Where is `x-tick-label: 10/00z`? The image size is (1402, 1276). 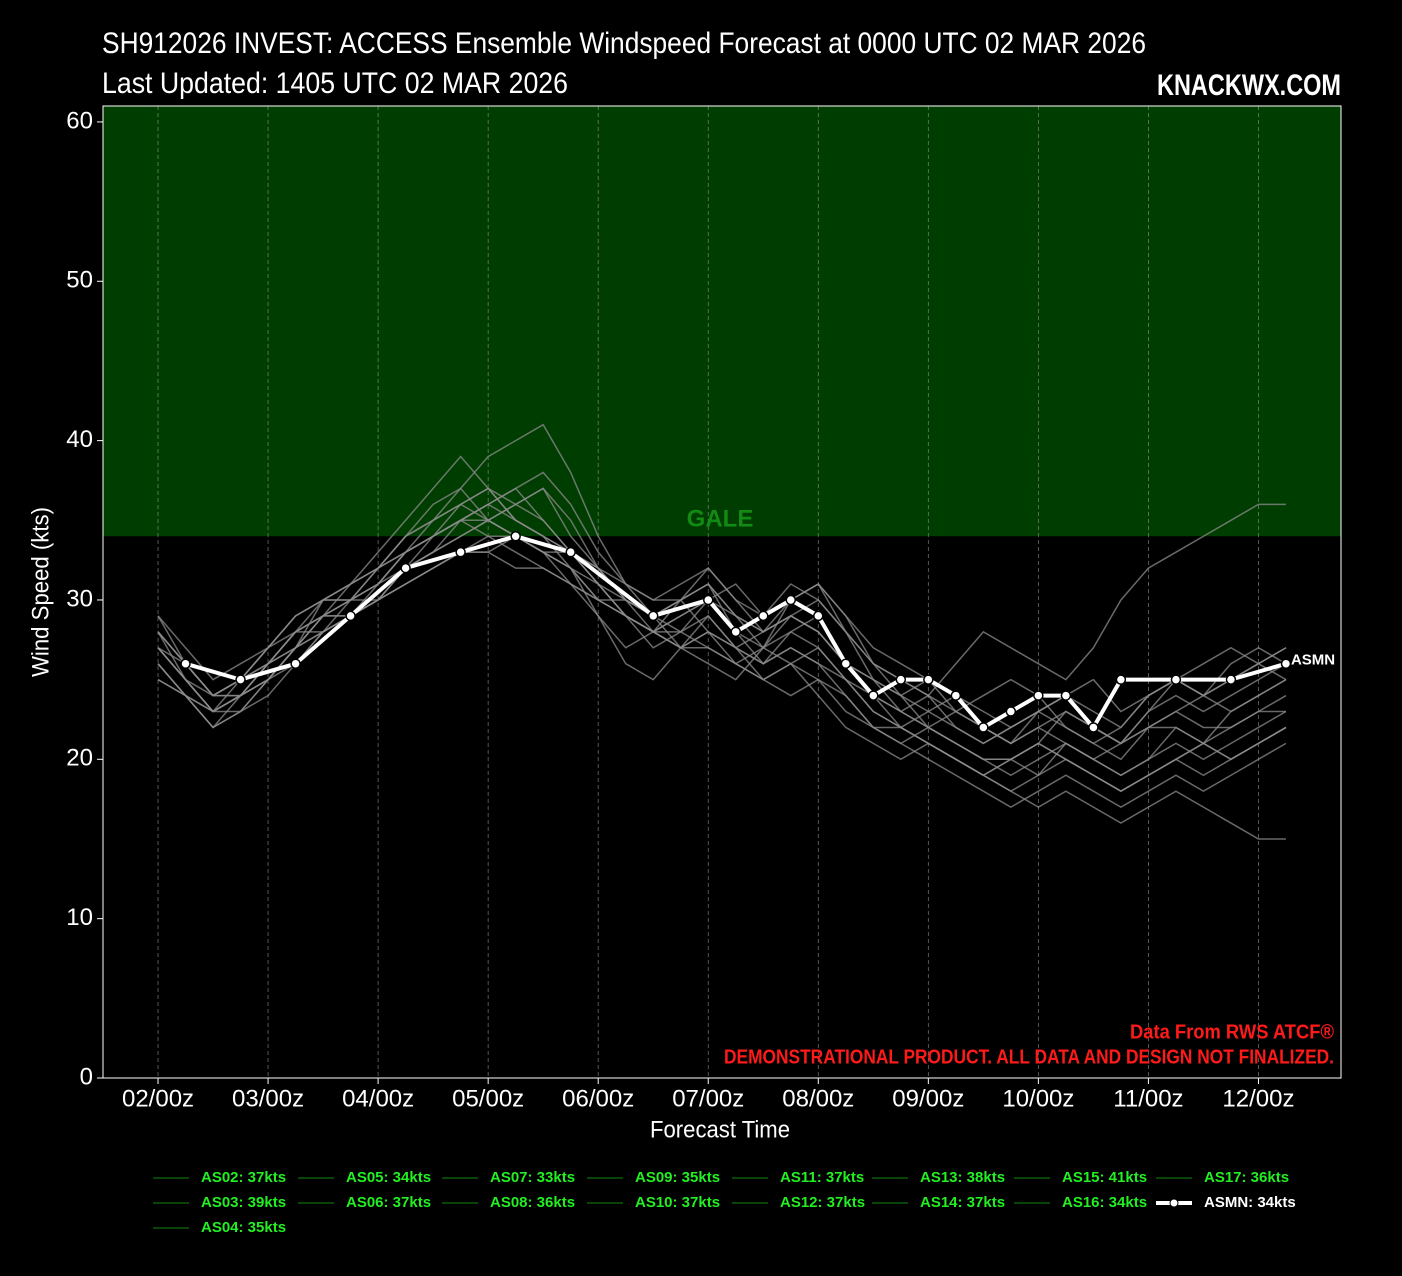
x-tick-label: 10/00z is located at coordinates (1038, 1098).